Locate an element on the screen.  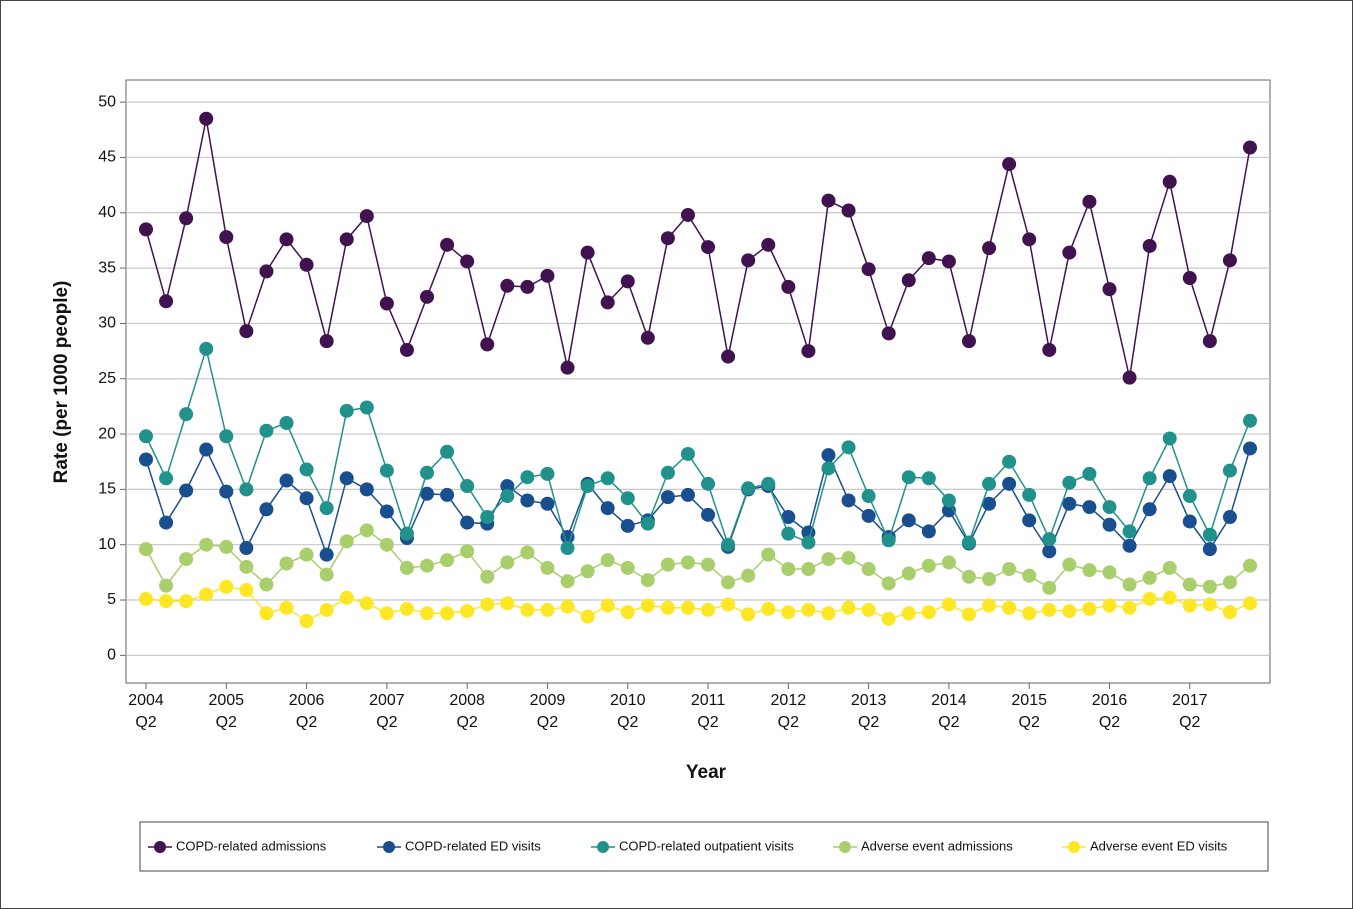
legend-label: Adverse event admissions is located at coordinates (937, 845).